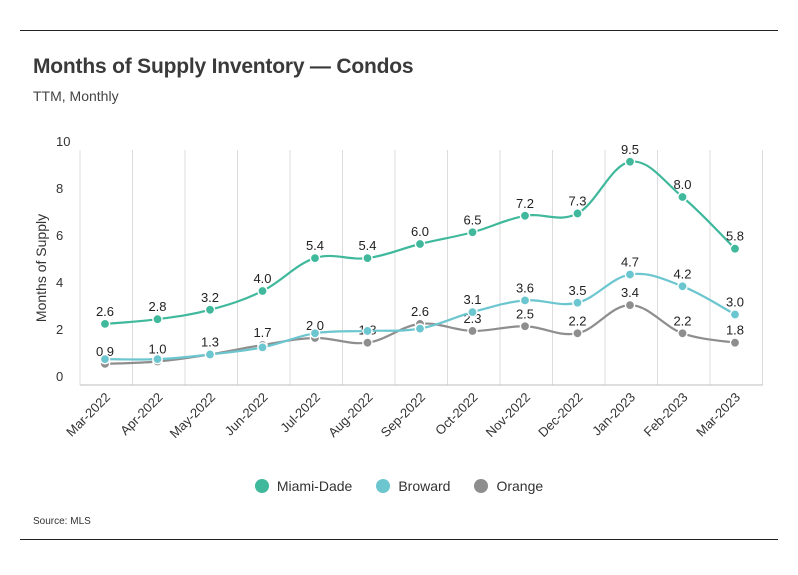 The height and width of the screenshot is (575, 798). What do you see at coordinates (41, 268) in the screenshot?
I see `y-axis-label: Months of Supply` at bounding box center [41, 268].